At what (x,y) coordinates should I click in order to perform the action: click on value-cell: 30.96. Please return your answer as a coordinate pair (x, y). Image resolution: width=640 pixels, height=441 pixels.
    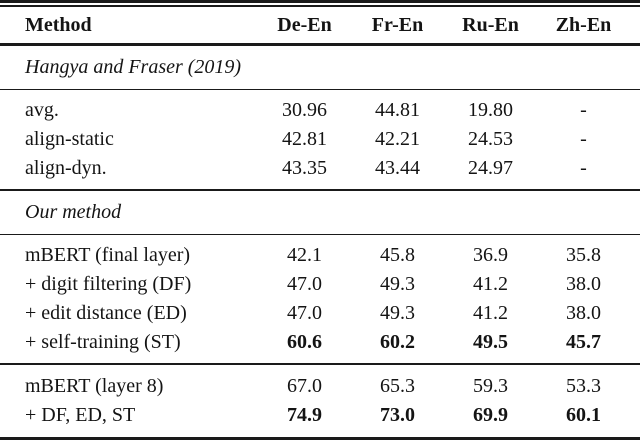
    Looking at the image, I should click on (304, 110).